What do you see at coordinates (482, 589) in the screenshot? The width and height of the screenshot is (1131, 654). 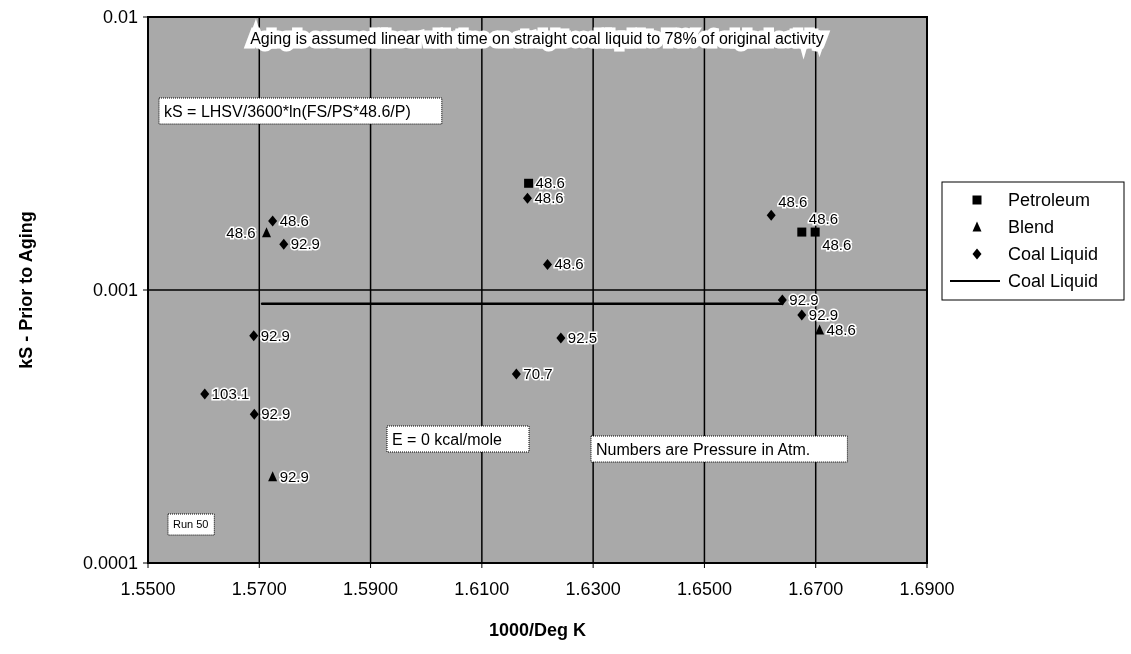 I see `x-tick-label: 1.6100` at bounding box center [482, 589].